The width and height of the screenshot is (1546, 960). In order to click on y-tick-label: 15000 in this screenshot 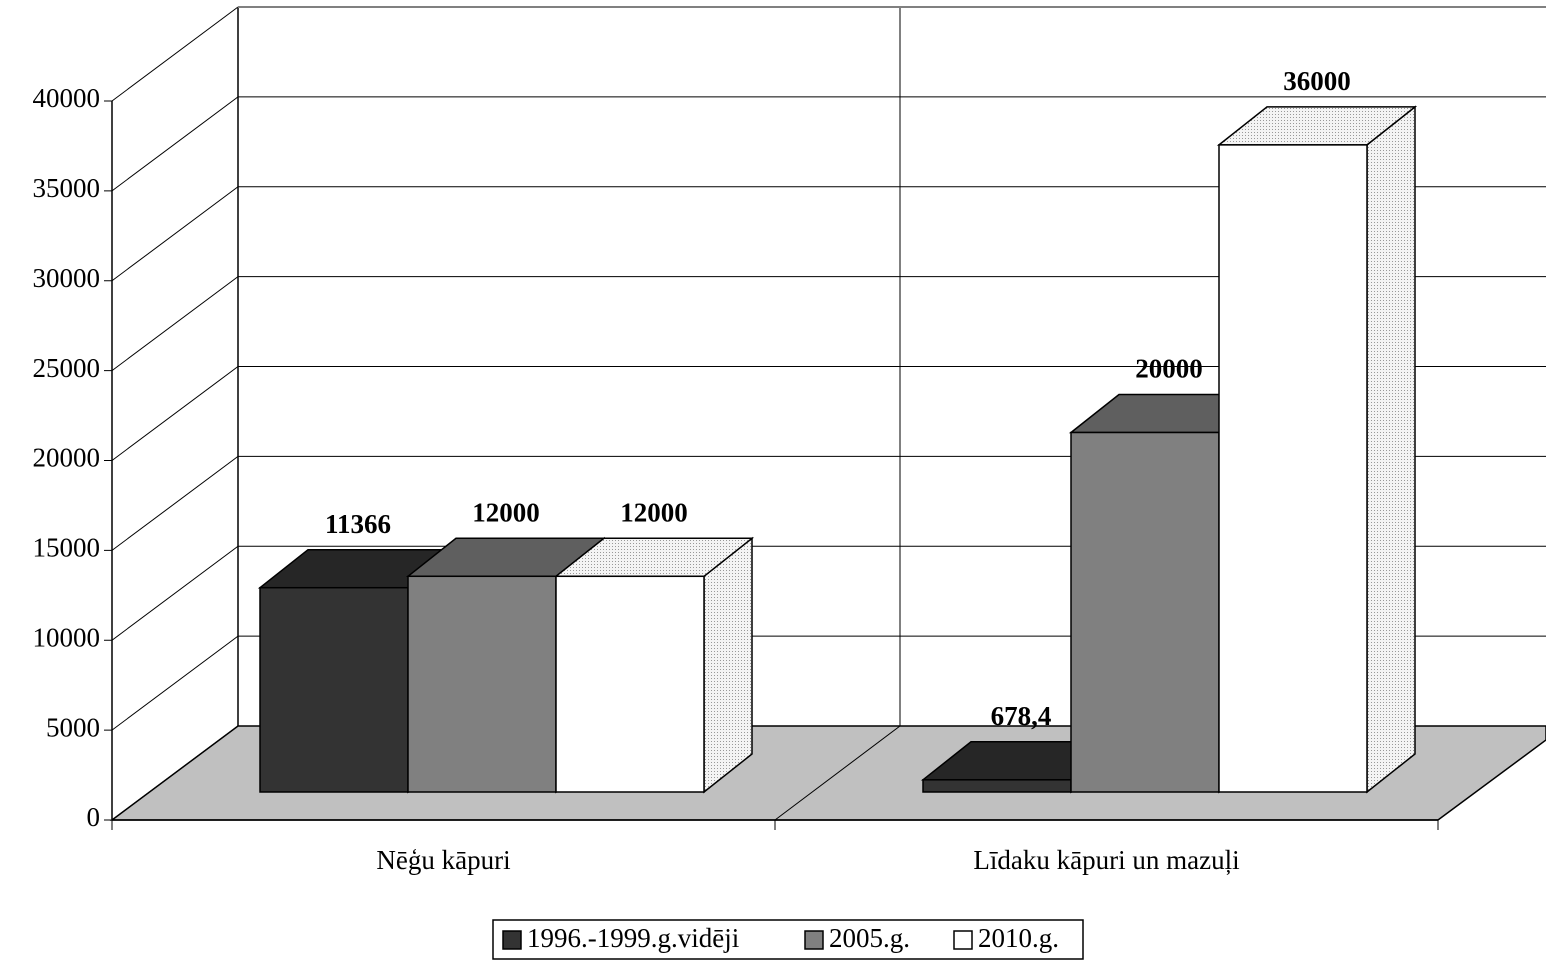, I will do `click(67, 548)`.